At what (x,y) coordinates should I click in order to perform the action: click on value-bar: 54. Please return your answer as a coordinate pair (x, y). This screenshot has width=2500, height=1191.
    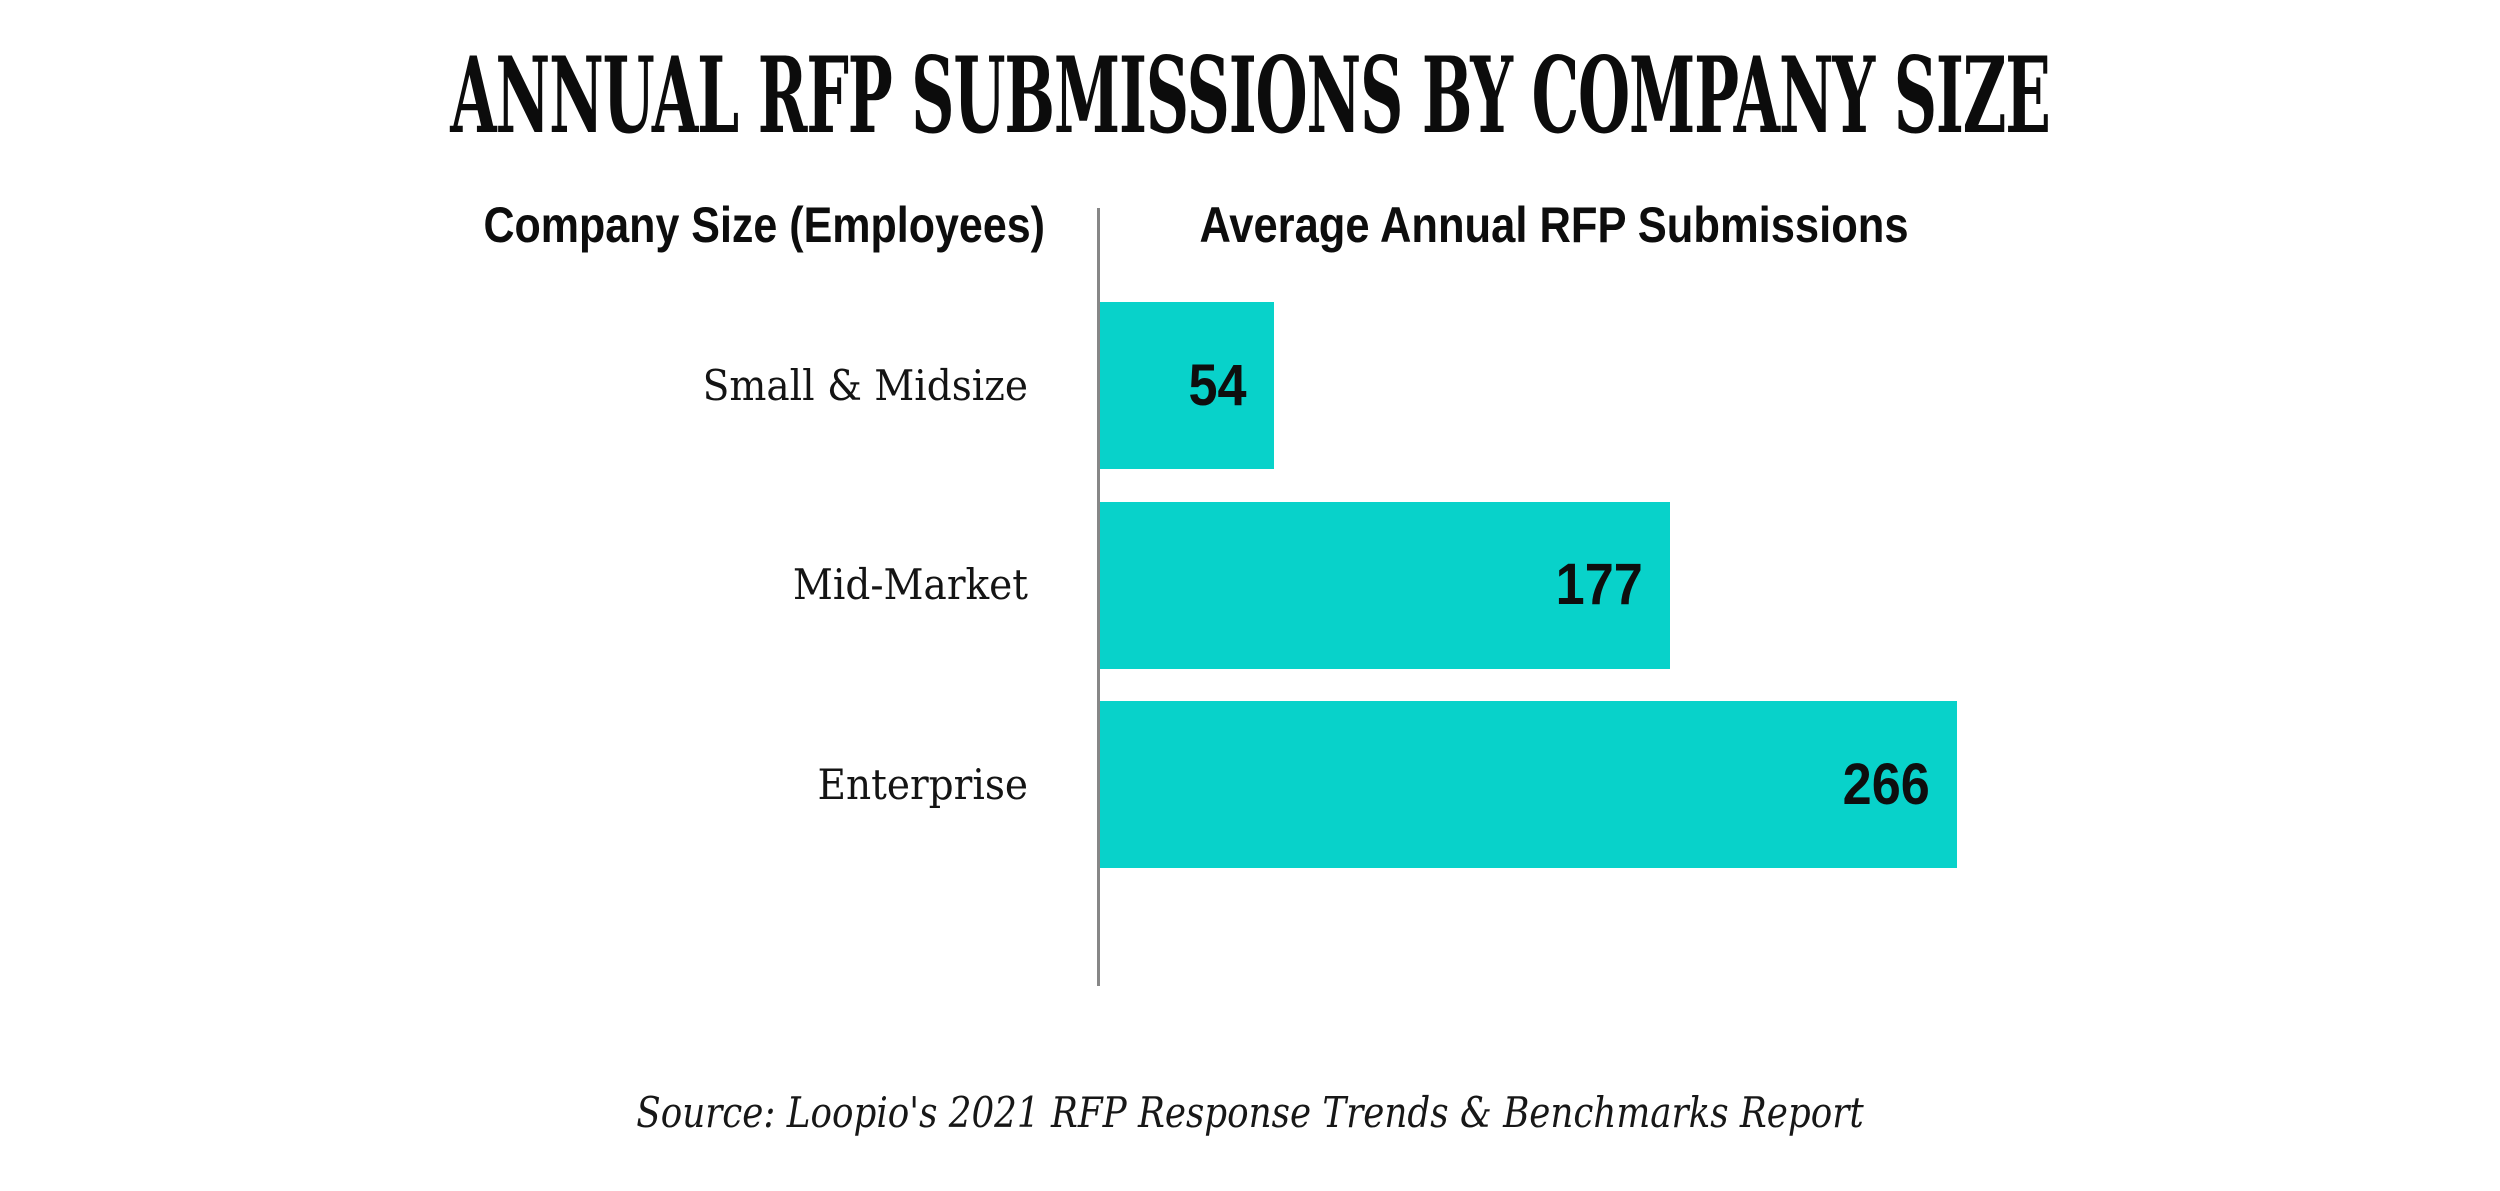
    Looking at the image, I should click on (1187, 385).